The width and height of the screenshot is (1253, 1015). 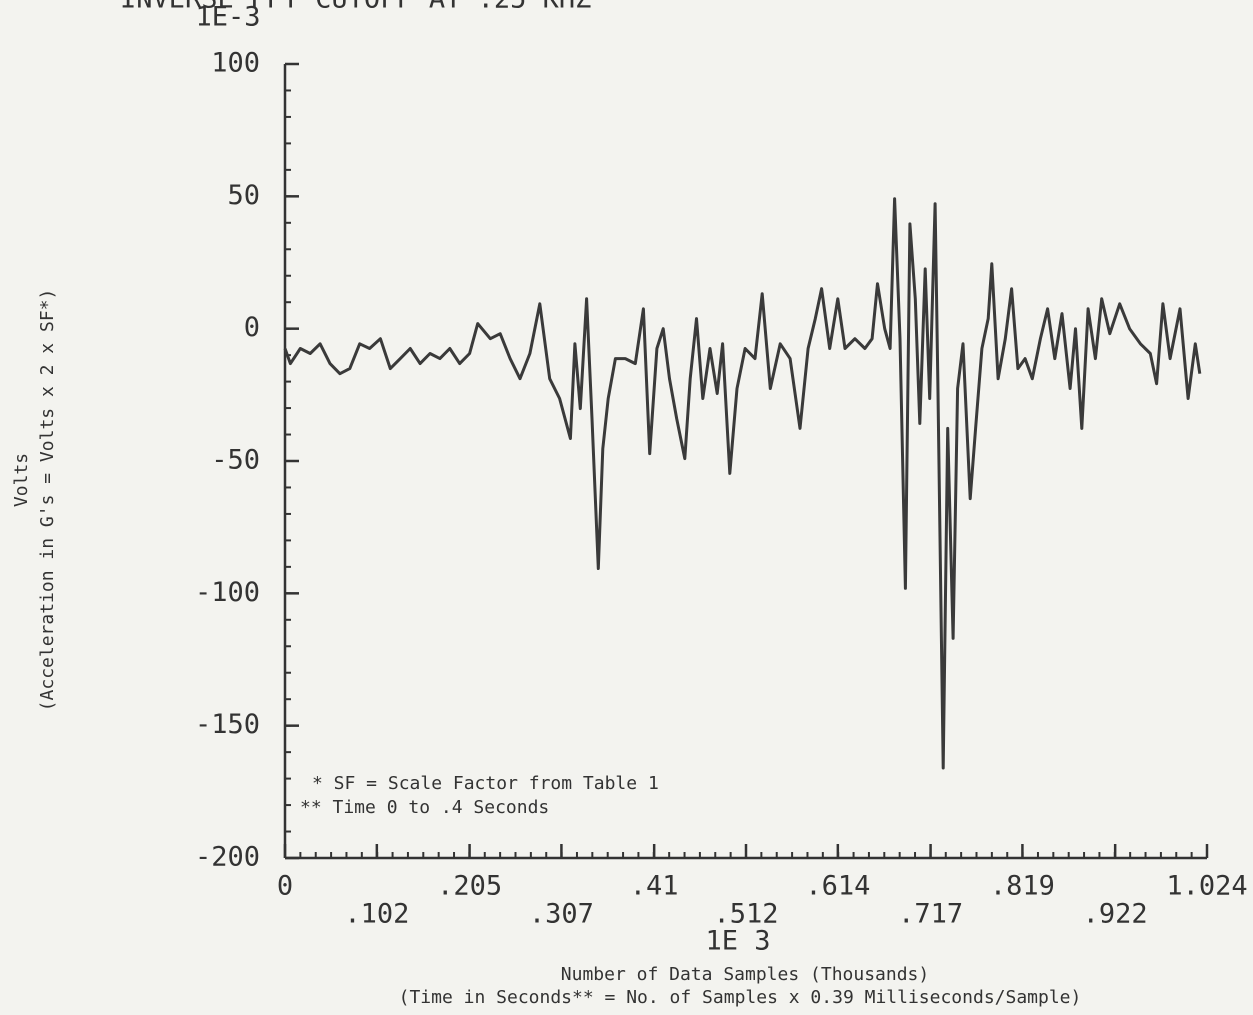 I want to click on x-tick-label: 0, so click(x=285, y=886).